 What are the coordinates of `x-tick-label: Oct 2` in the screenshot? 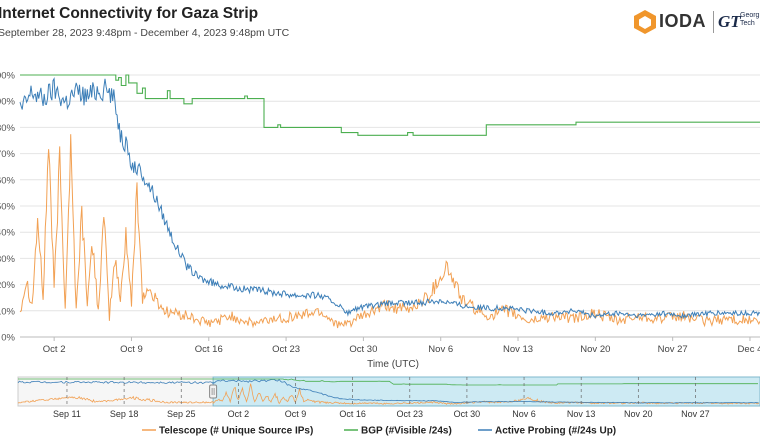 It's located at (54, 349).